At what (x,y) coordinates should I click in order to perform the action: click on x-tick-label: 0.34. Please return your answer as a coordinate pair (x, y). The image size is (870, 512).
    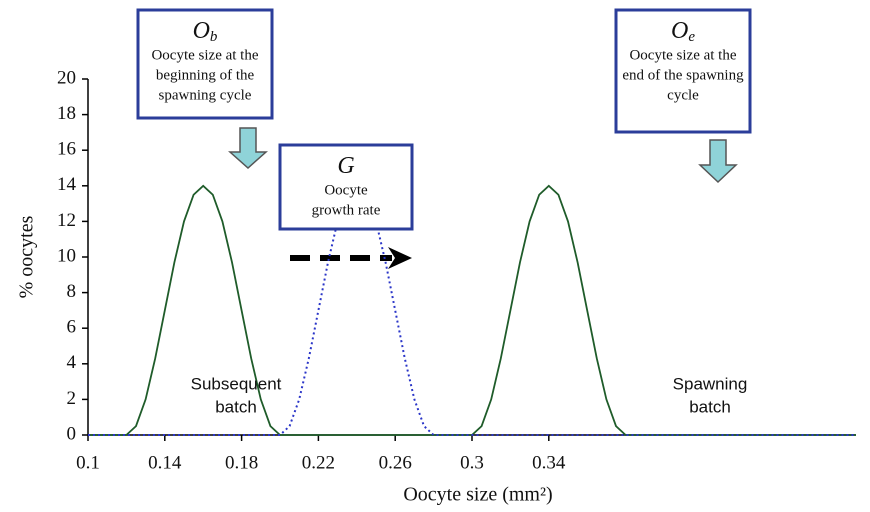
    Looking at the image, I should click on (549, 462).